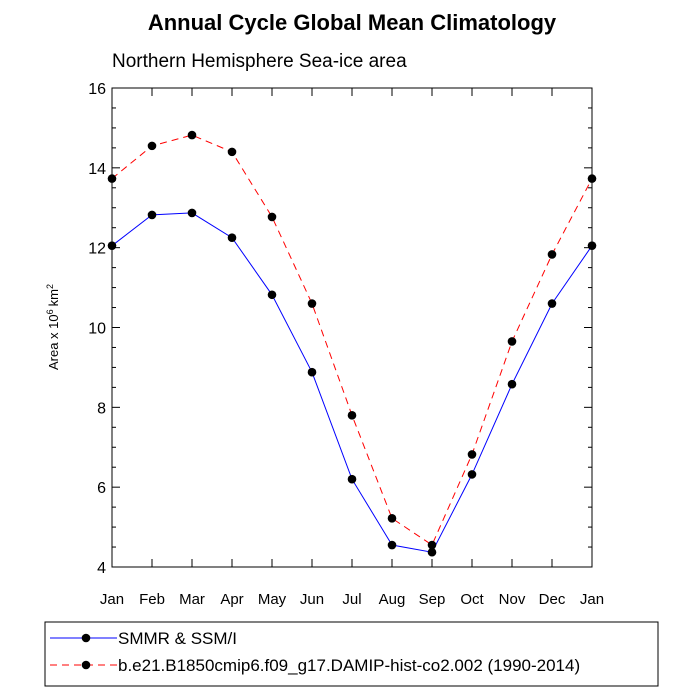  Describe the element at coordinates (97, 89) in the screenshot. I see `y-tick-label: 16` at that location.